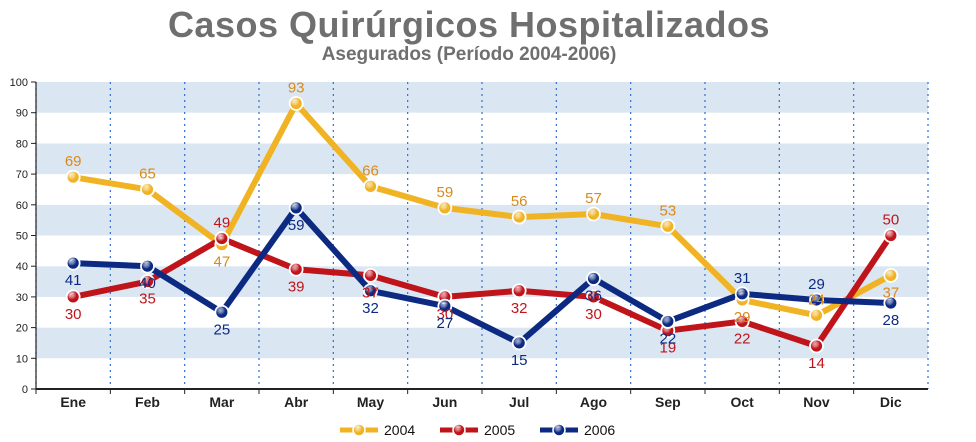  I want to click on y-tick-label: 10, so click(22, 359).